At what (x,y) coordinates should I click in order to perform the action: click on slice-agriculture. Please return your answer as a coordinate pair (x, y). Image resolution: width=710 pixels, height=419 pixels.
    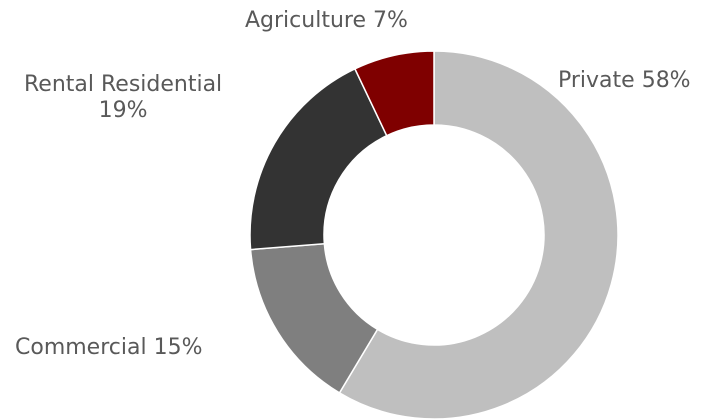
    Looking at the image, I should click on (394, 93).